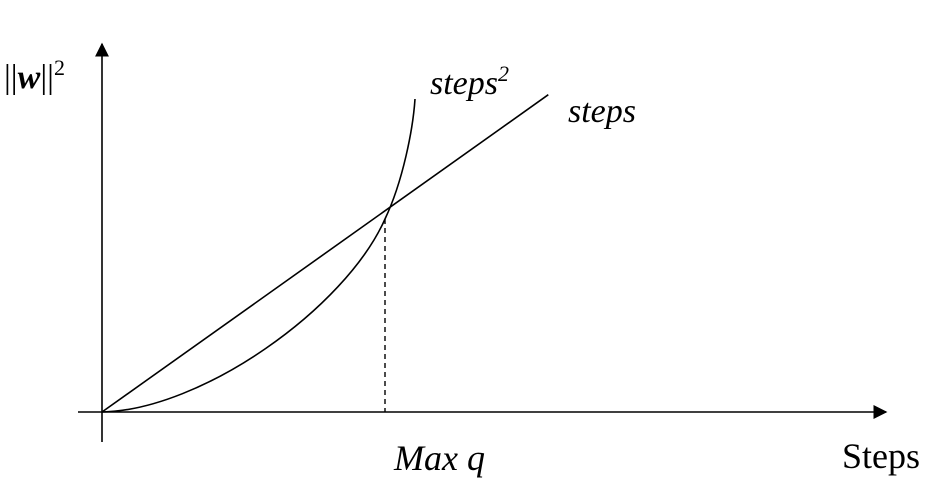 This screenshot has height=494, width=943. Describe the element at coordinates (47, 77) in the screenshot. I see `y-axis-label-bars-right: ||` at that location.